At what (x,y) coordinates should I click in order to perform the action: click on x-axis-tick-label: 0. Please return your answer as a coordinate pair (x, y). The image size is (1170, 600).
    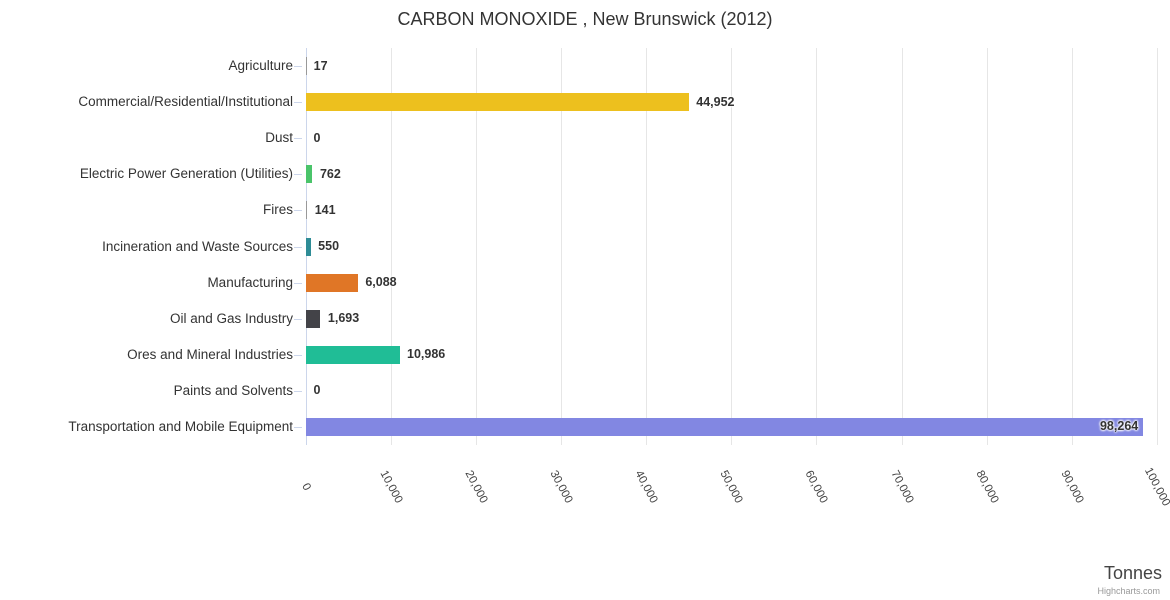
    Looking at the image, I should click on (305, 487).